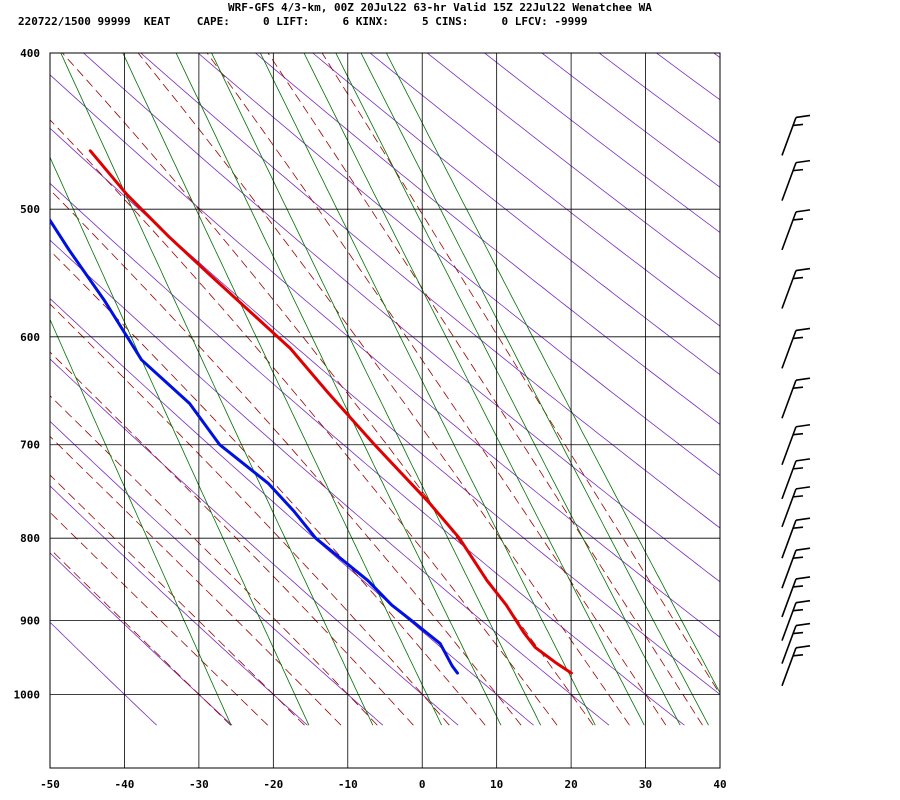 Image resolution: width=900 pixels, height=800 pixels. What do you see at coordinates (348, 784) in the screenshot?
I see `temperature-tick-label: -10` at bounding box center [348, 784].